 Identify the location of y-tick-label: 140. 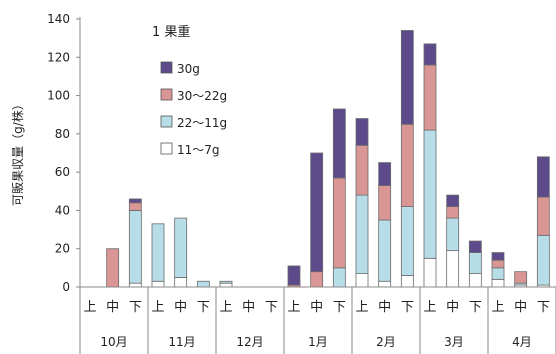
(58, 19).